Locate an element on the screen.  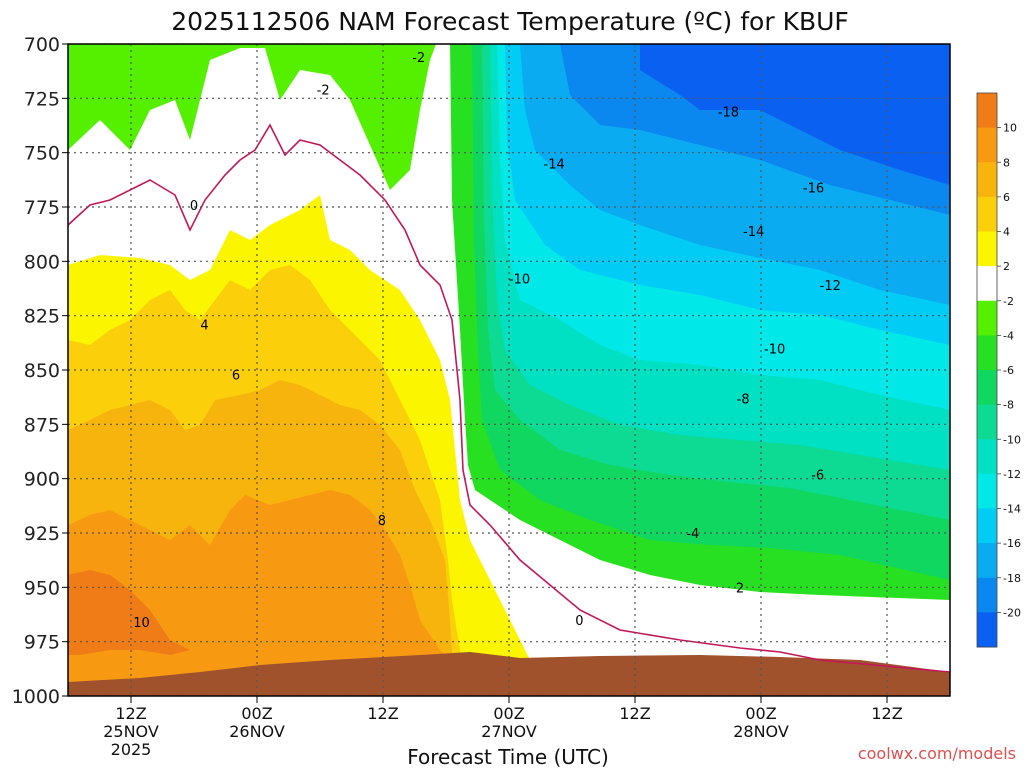
y-tick-label: 825 is located at coordinates (42, 317).